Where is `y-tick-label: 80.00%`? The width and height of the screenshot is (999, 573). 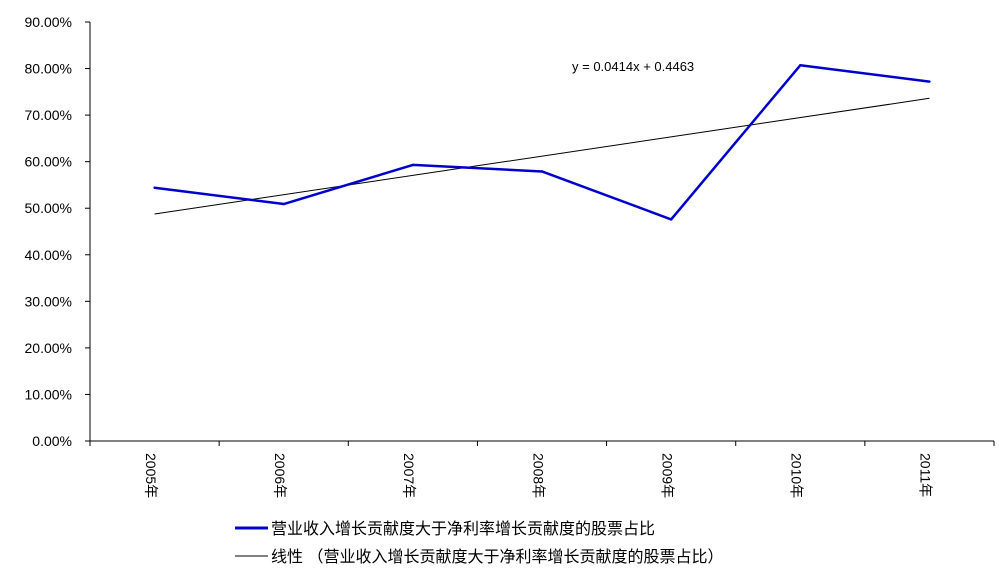 y-tick-label: 80.00% is located at coordinates (48, 69).